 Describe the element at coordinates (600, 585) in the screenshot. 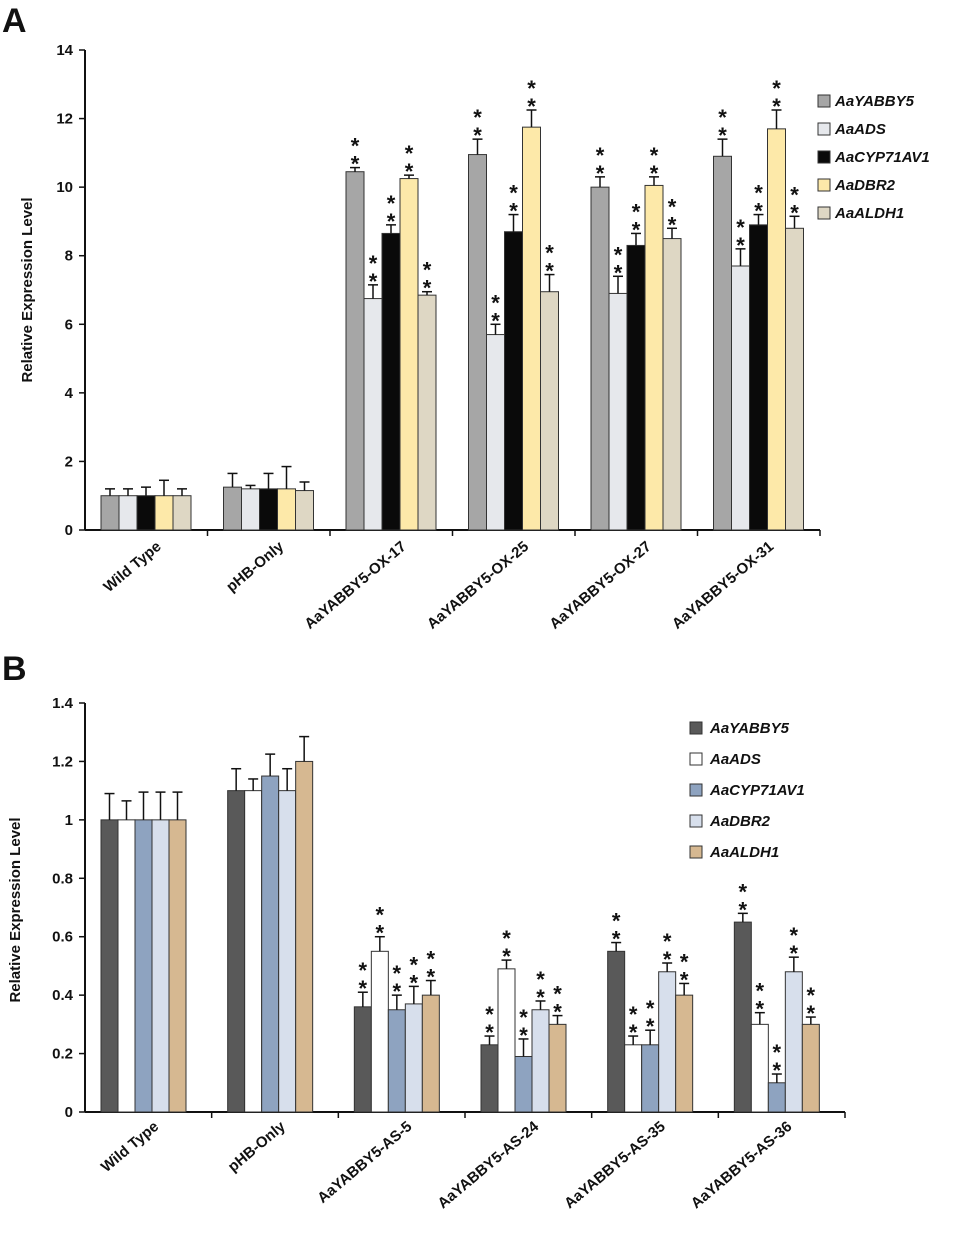

I see `panel-a-category-label: AaYABBY5-OX-27` at that location.